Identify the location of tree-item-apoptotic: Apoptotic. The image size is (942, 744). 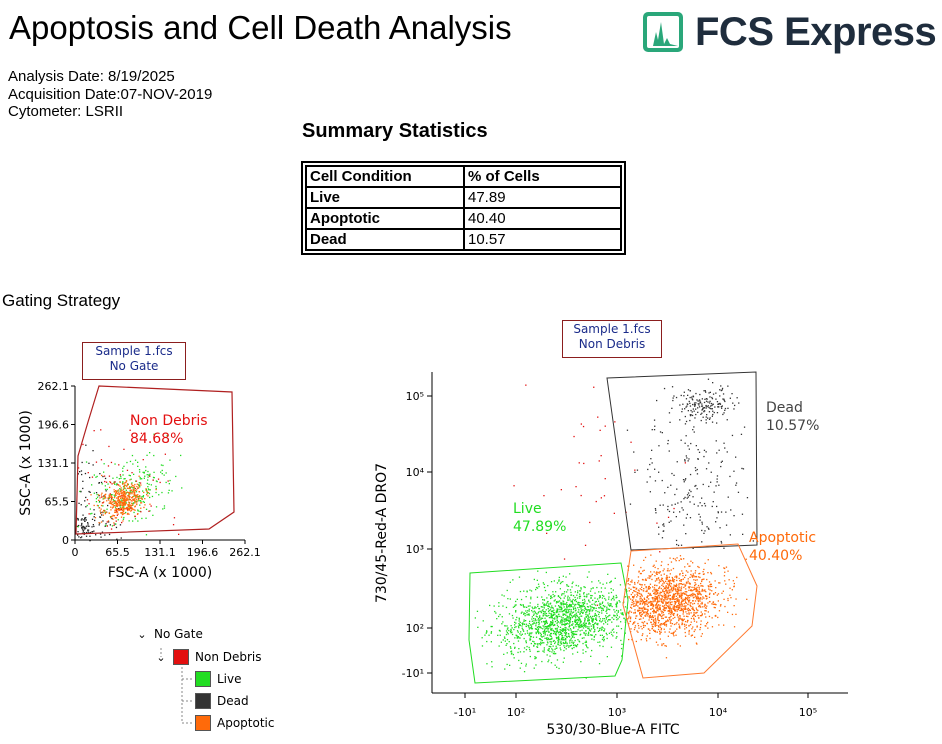
(234, 723).